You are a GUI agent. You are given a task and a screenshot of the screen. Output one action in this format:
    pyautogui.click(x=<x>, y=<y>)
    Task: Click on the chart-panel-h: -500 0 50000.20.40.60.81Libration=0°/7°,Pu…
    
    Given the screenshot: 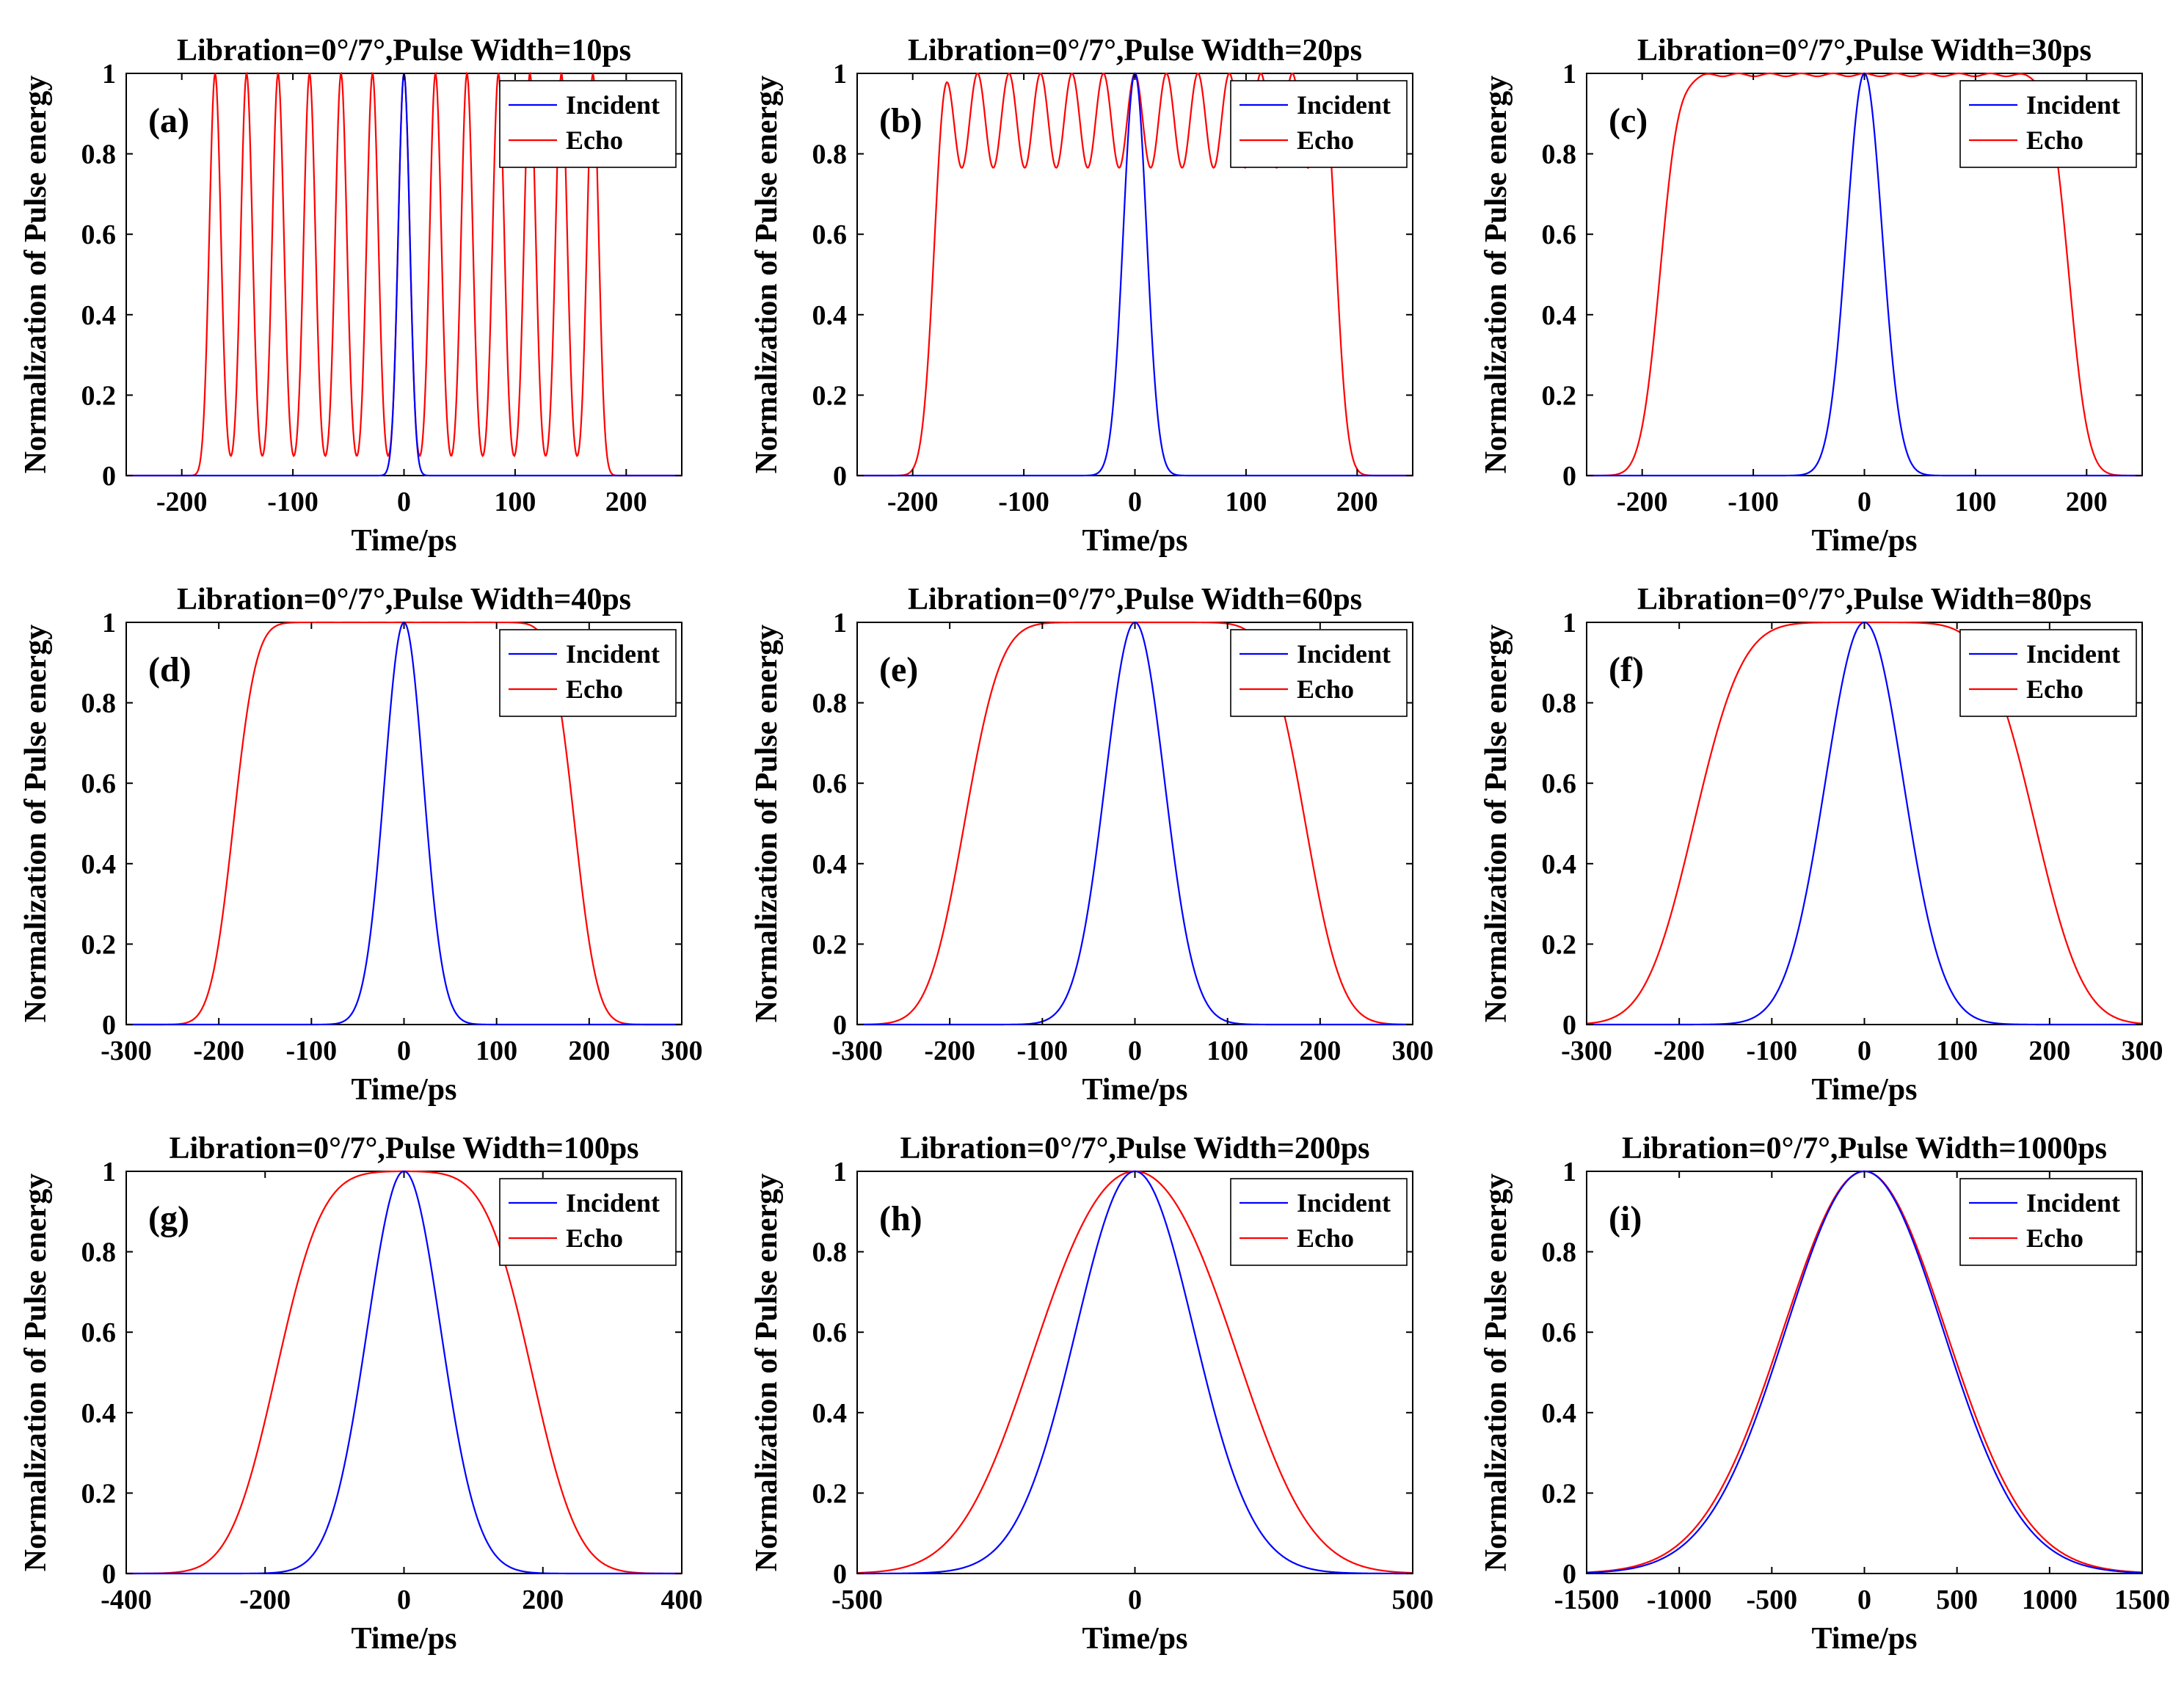 What is the action you would take?
    pyautogui.click(x=1092, y=1394)
    